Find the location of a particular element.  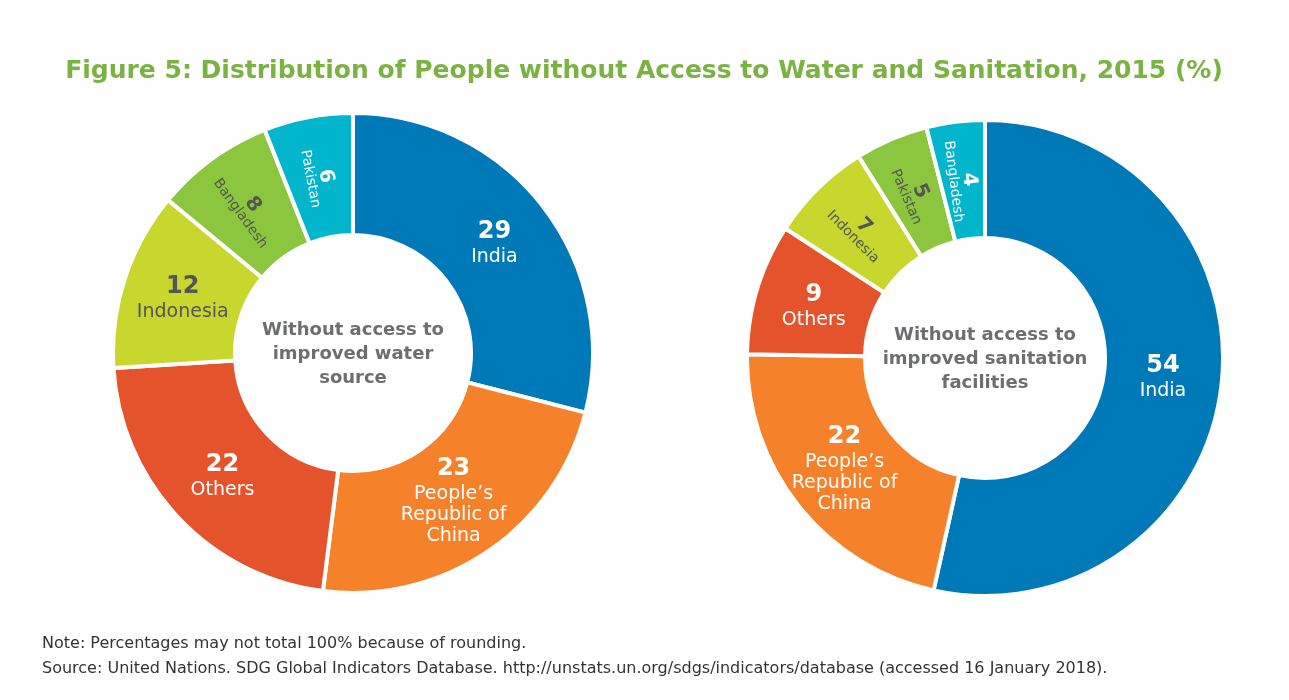

data-label: 23 is located at coordinates (453, 467).